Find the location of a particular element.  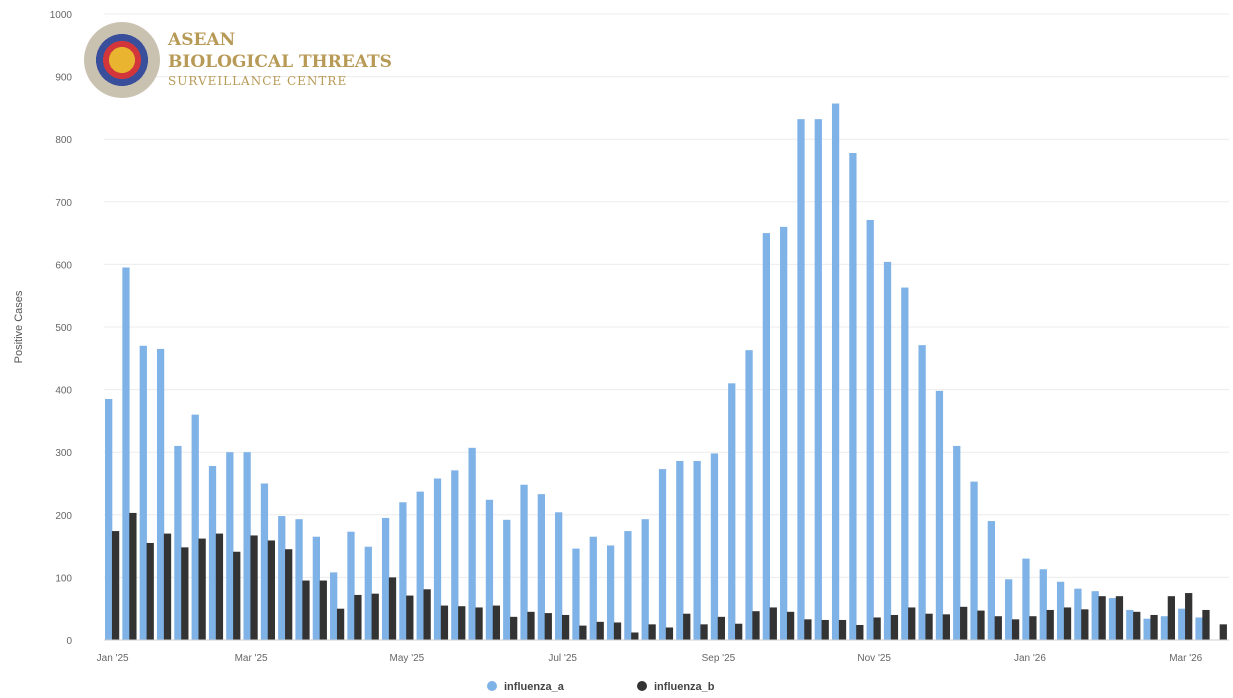

legend-item-influenza_b: influenza_b is located at coordinates (676, 687).